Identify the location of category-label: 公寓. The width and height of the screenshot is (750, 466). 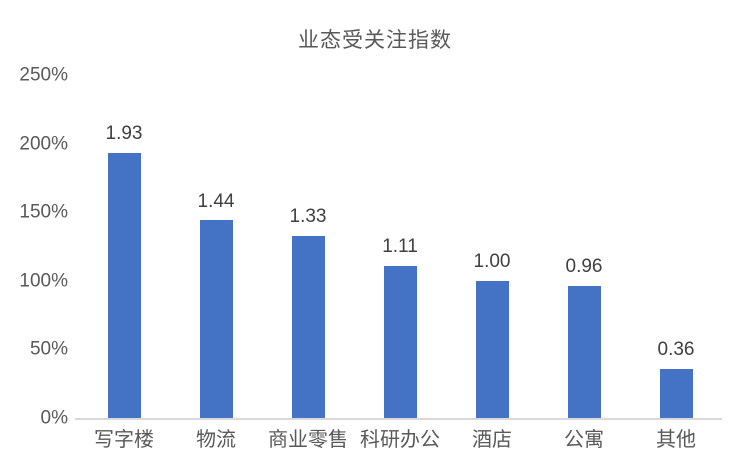
(584, 440).